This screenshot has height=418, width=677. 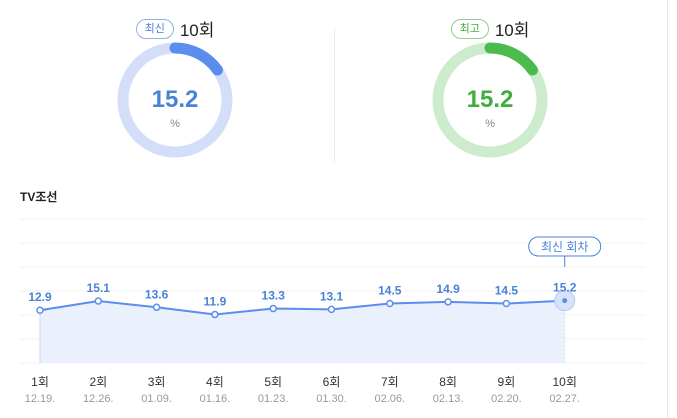 What do you see at coordinates (332, 382) in the screenshot?
I see `x-tick-round: 6회` at bounding box center [332, 382].